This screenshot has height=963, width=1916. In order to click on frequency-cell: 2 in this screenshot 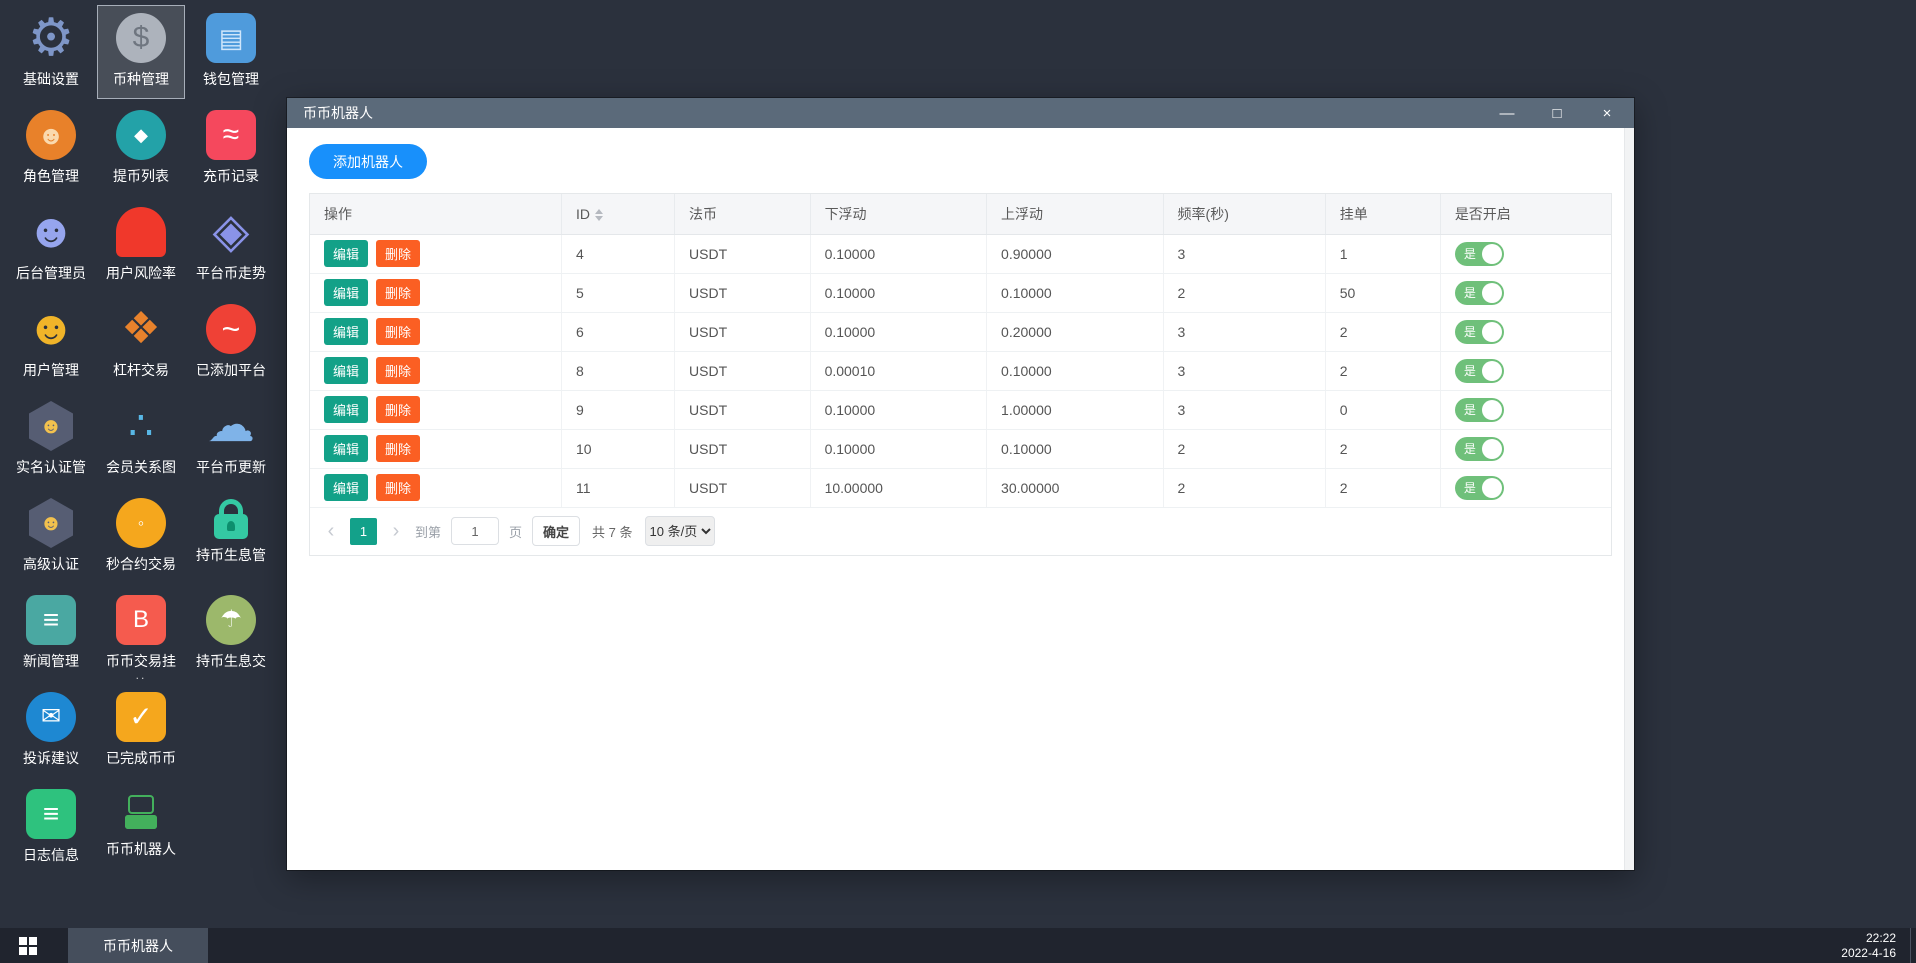, I will do `click(1244, 449)`.